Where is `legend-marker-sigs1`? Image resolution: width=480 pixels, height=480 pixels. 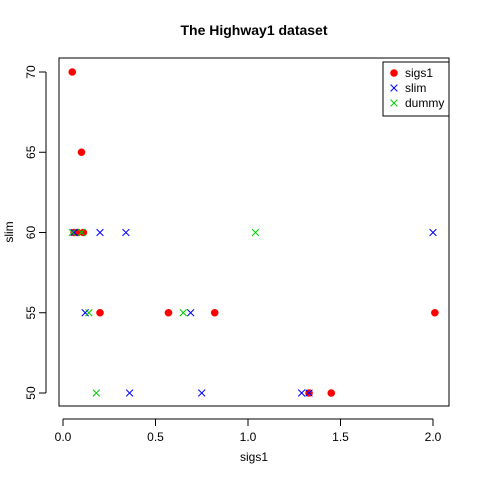
legend-marker-sigs1 is located at coordinates (394, 73).